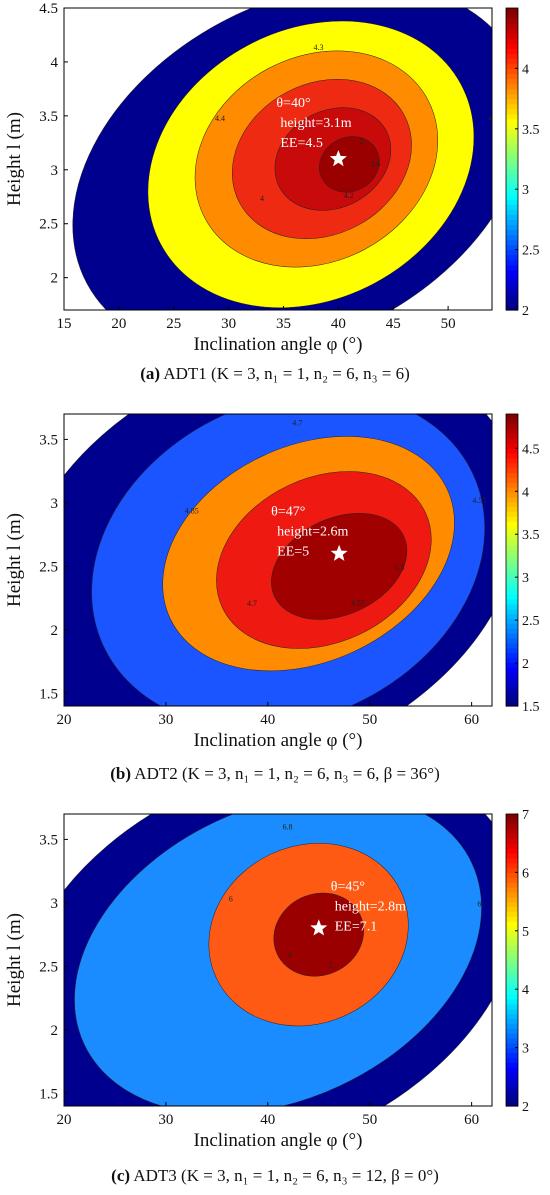 Image resolution: width=550 pixels, height=1195 pixels. What do you see at coordinates (118, 324) in the screenshot?
I see `x-tick-label-a: 20` at bounding box center [118, 324].